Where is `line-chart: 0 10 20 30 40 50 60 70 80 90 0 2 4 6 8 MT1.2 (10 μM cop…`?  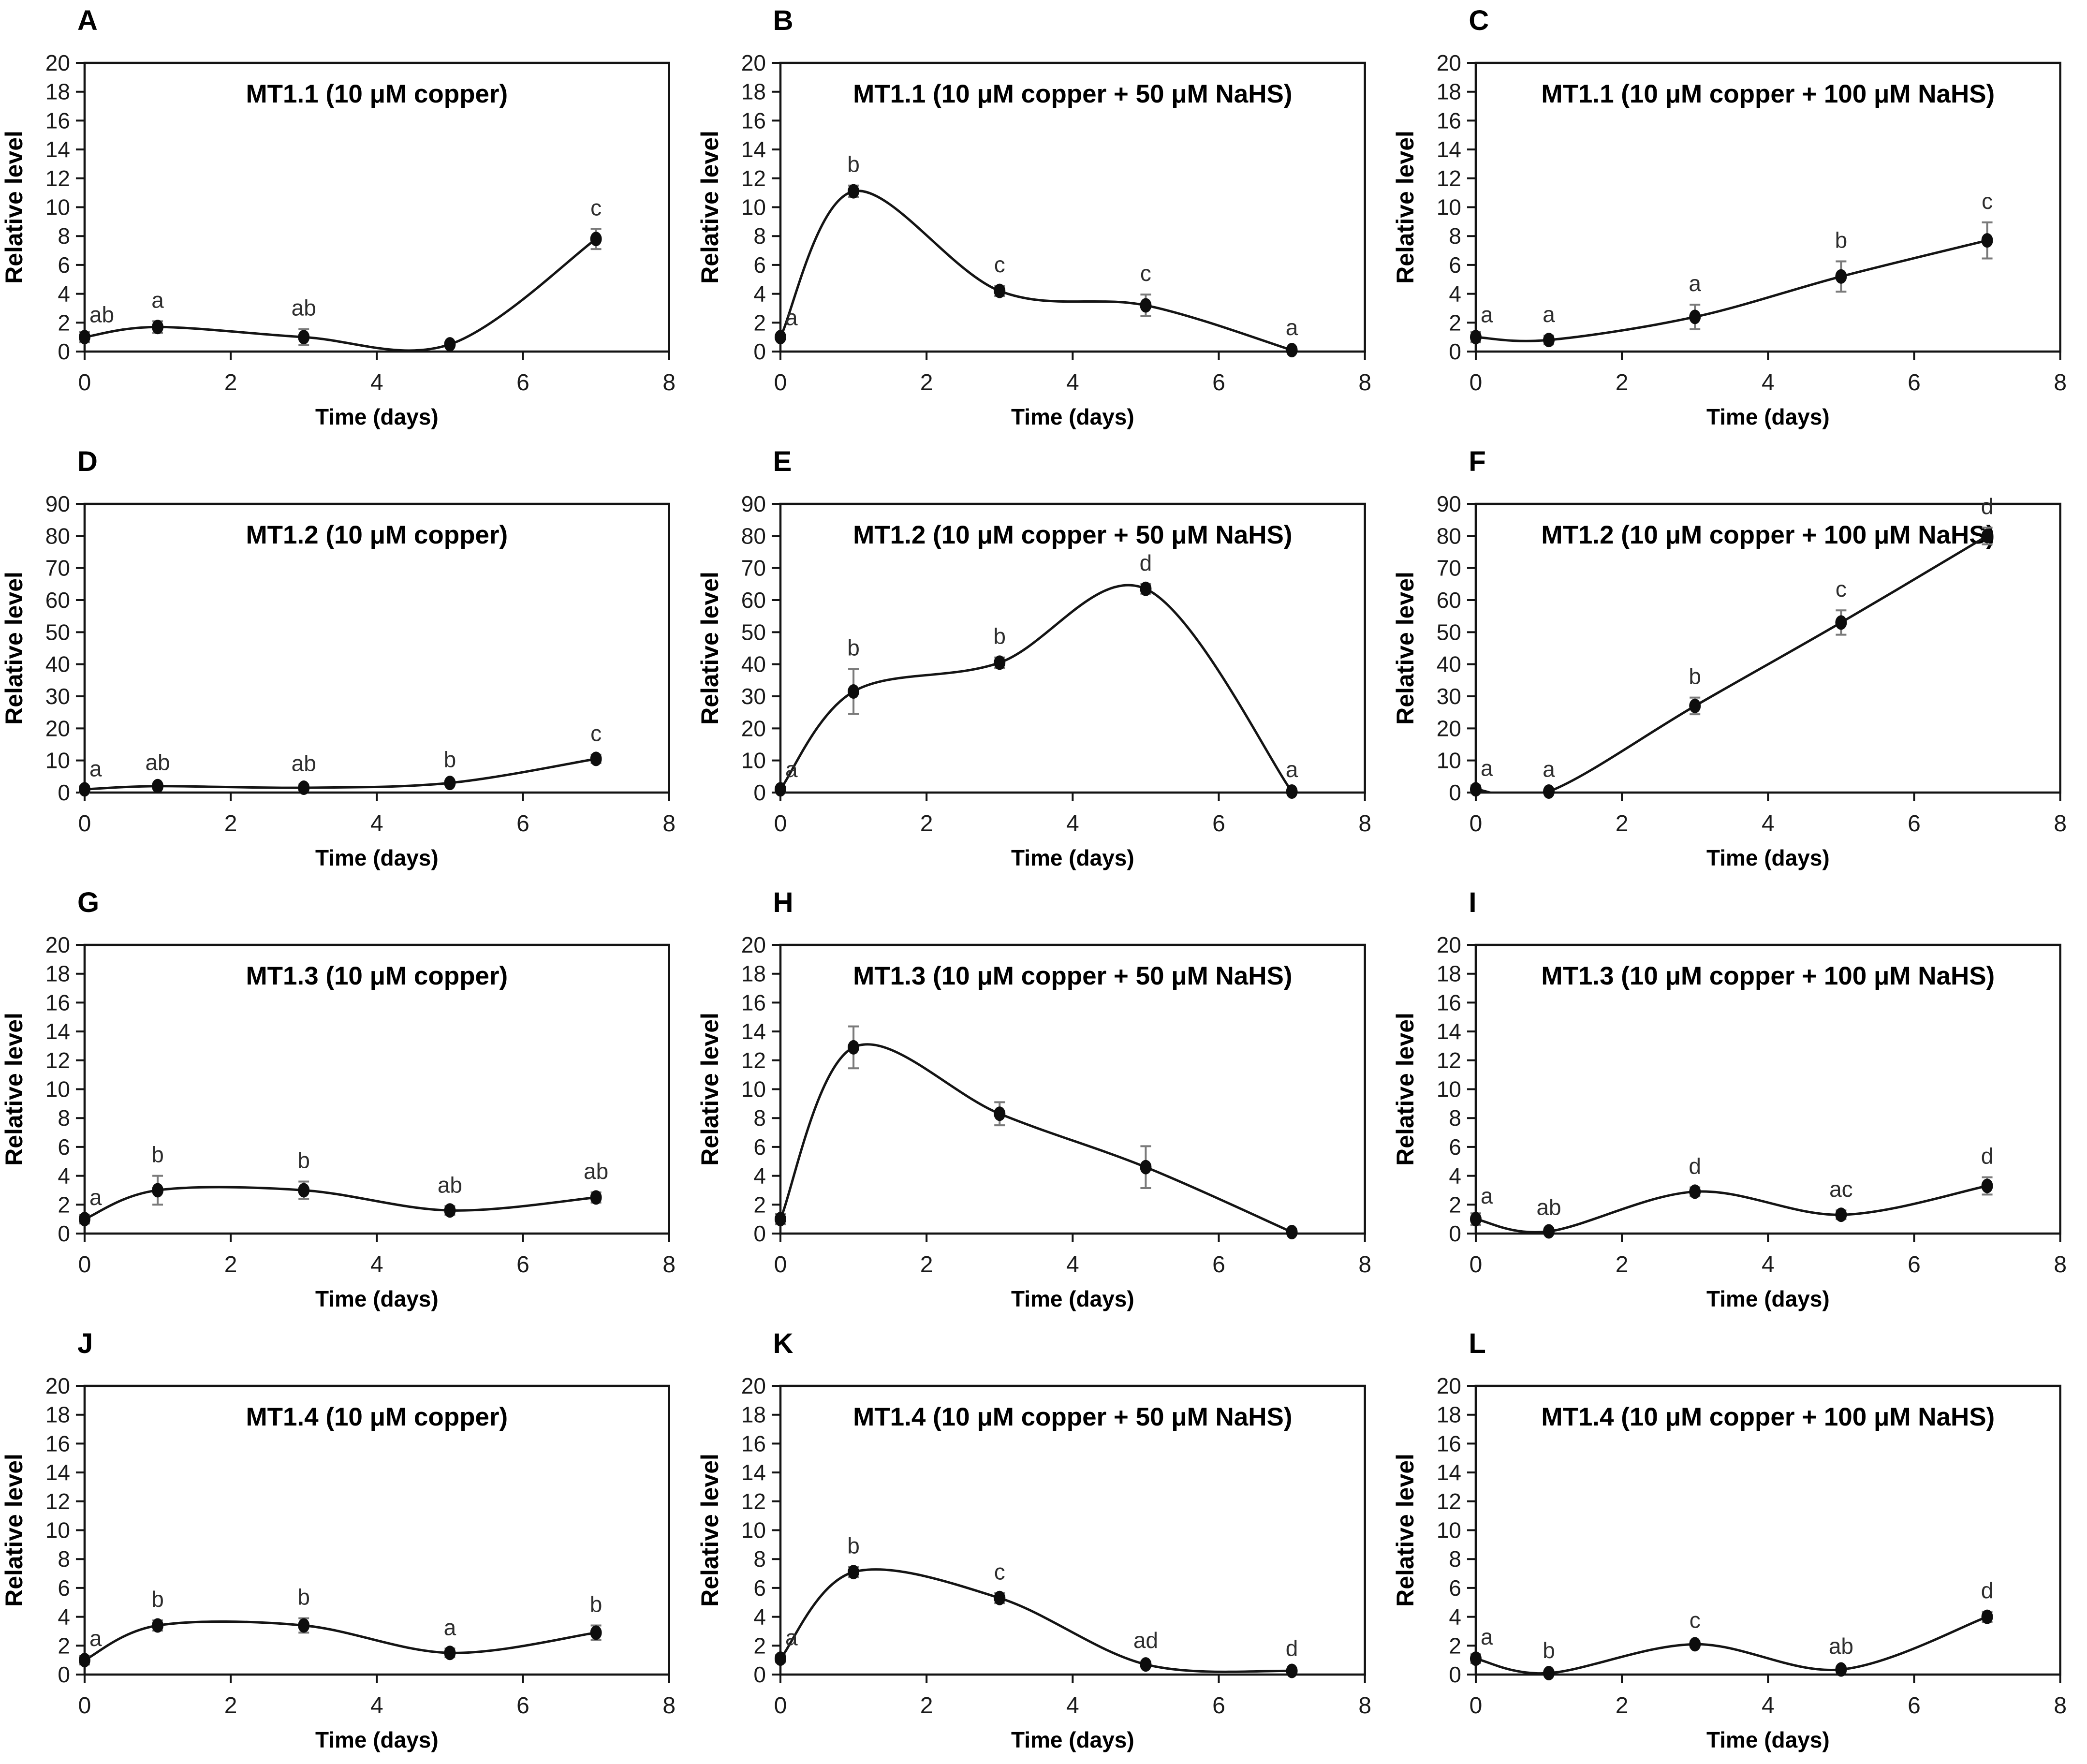
line-chart: 0 10 20 30 40 50 60 70 80 90 0 2 4 6 8 MT1.2 (10 μM cop… is located at coordinates (338, 680).